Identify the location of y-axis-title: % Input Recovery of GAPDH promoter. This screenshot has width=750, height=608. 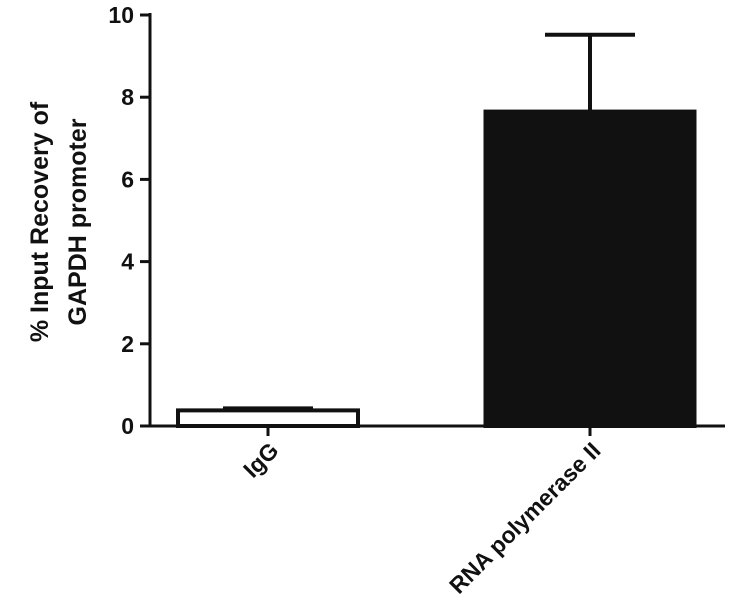
(59, 221).